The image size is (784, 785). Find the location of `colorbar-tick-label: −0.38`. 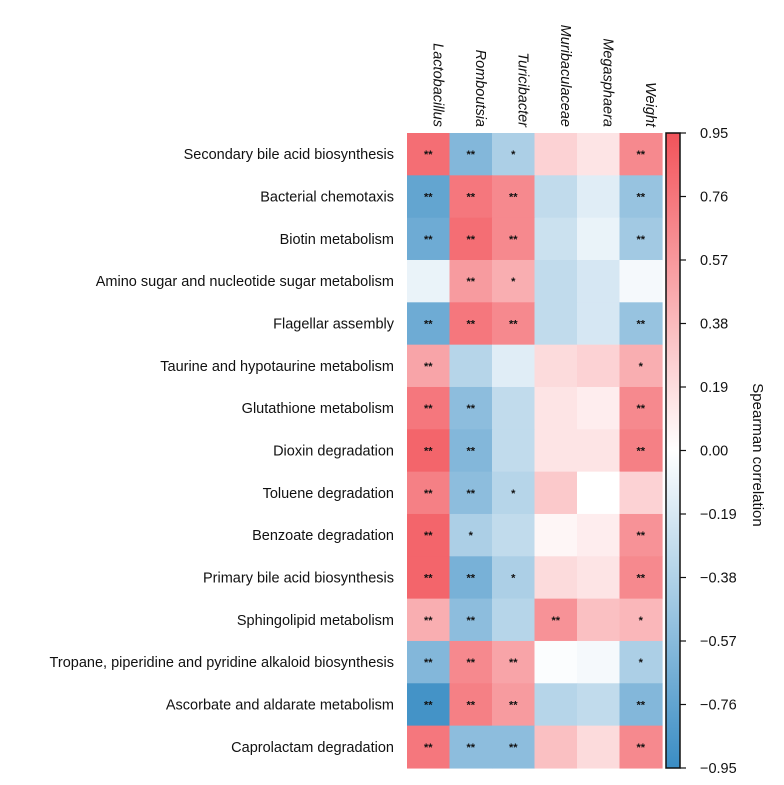

colorbar-tick-label: −0.38 is located at coordinates (718, 579).